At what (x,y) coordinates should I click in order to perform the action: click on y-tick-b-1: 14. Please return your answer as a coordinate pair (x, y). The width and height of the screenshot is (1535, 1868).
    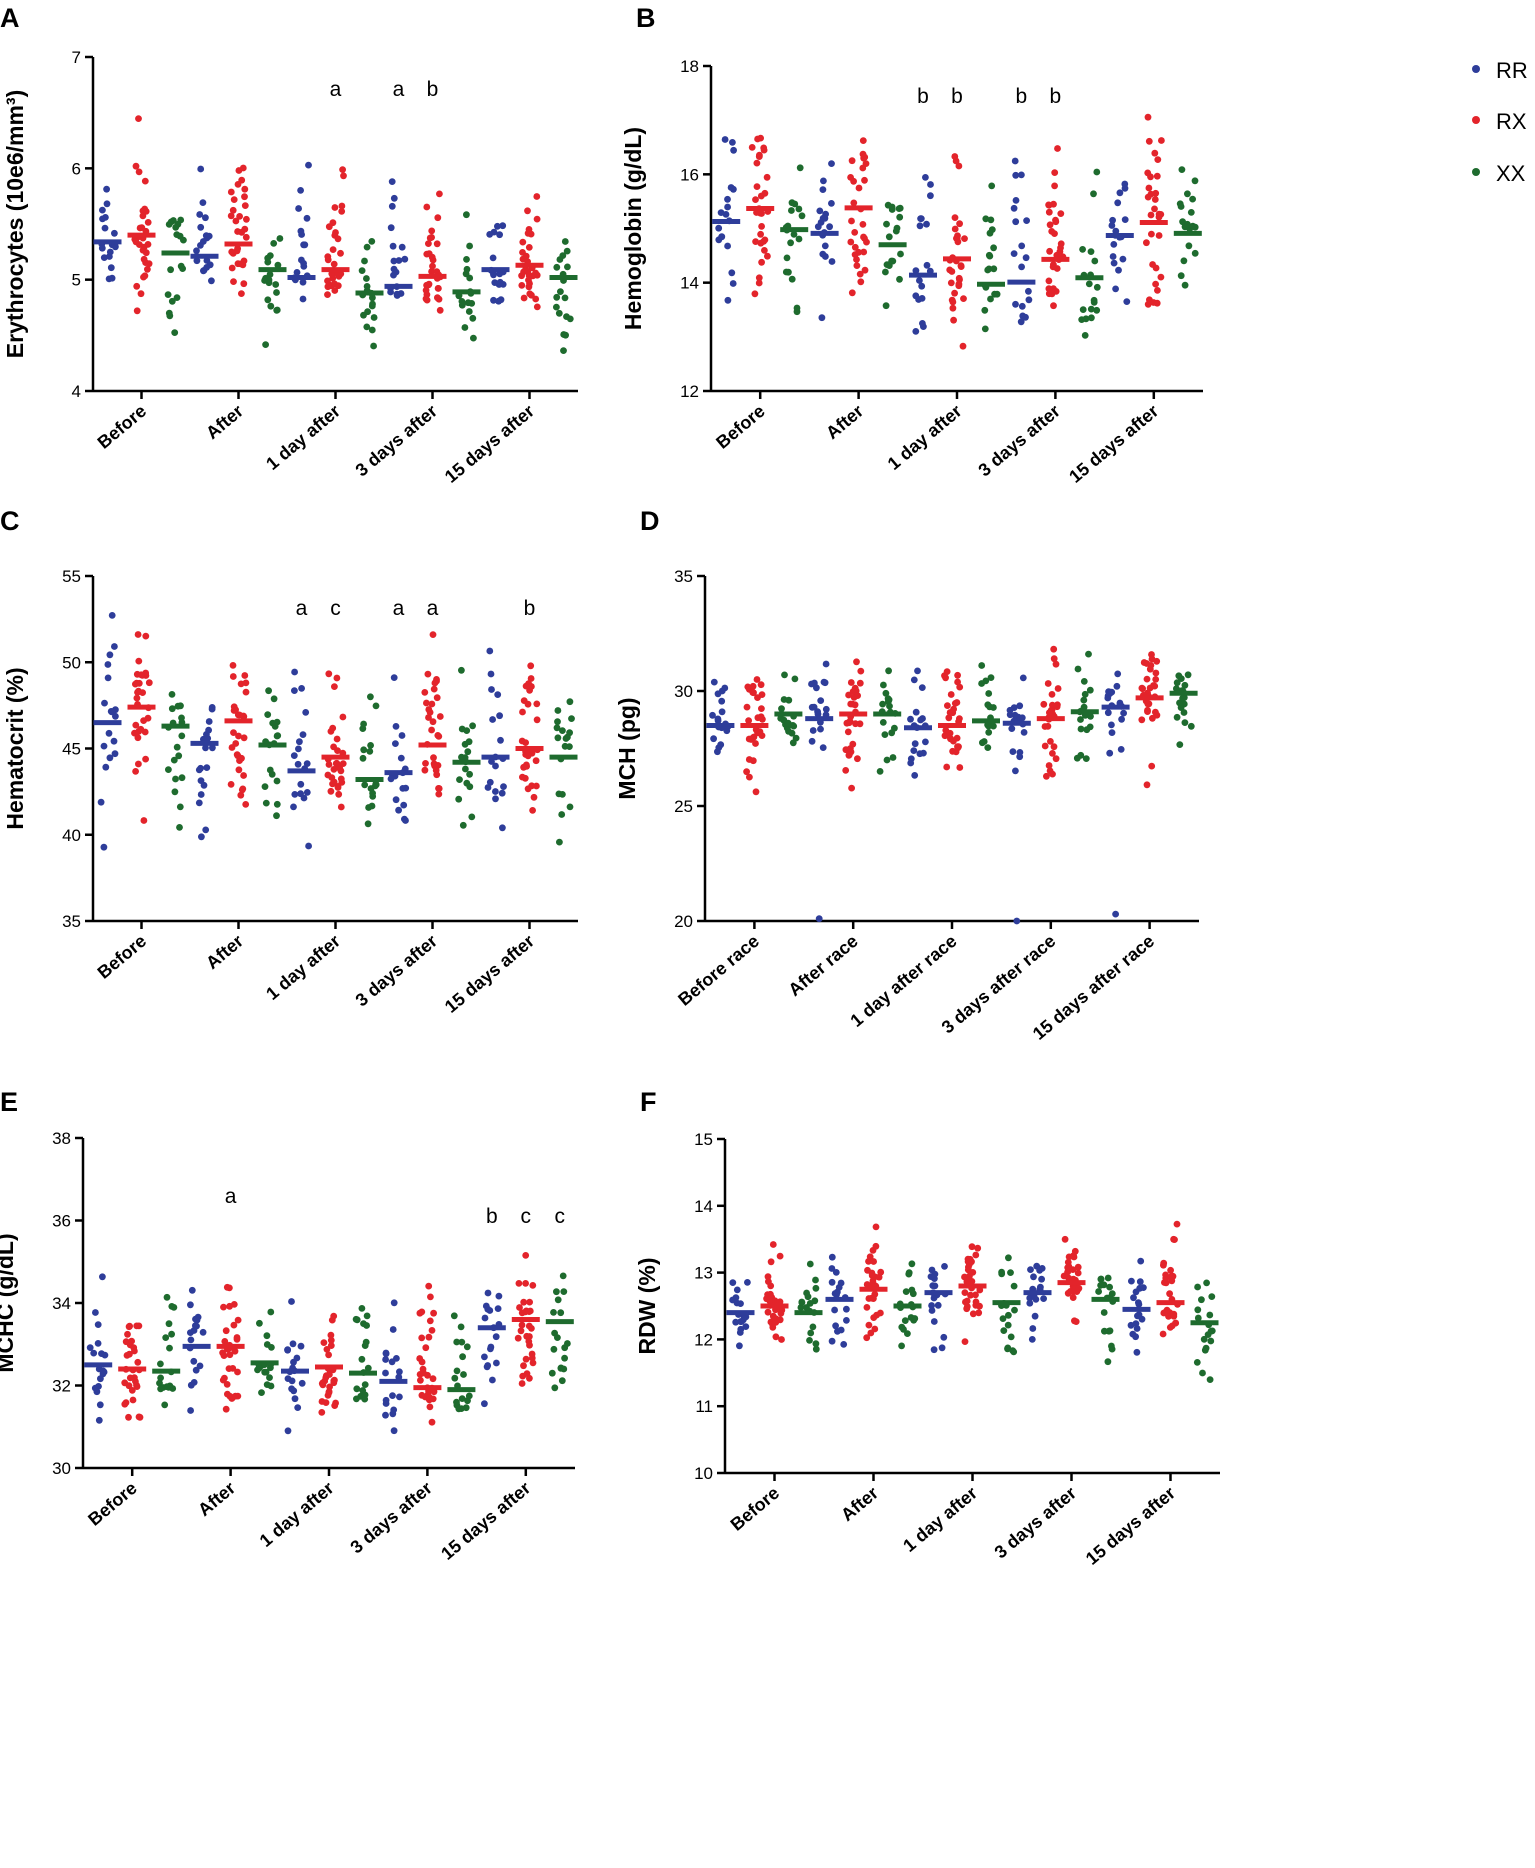
    Looking at the image, I should click on (689, 283).